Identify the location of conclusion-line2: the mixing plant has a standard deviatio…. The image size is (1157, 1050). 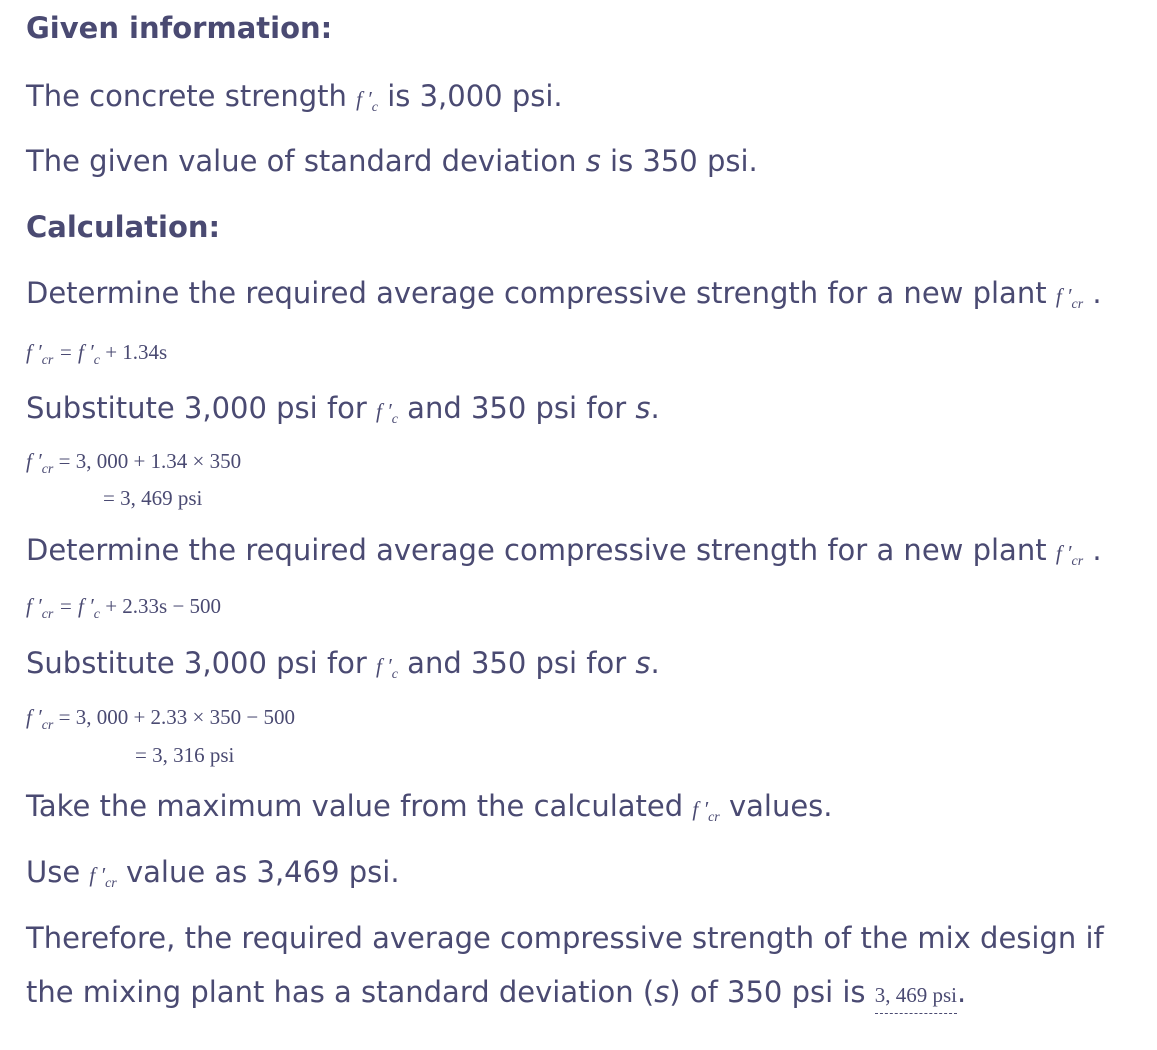
(496, 994).